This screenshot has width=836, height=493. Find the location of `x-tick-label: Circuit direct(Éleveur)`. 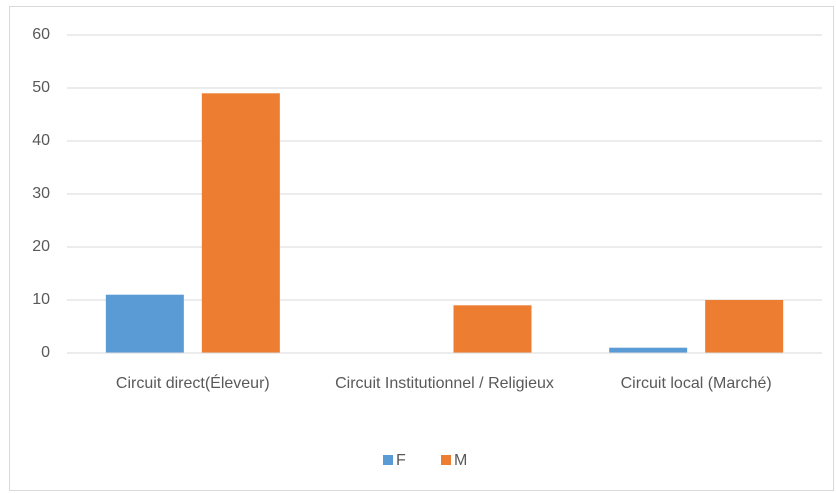

x-tick-label: Circuit direct(Éleveur) is located at coordinates (192, 383).